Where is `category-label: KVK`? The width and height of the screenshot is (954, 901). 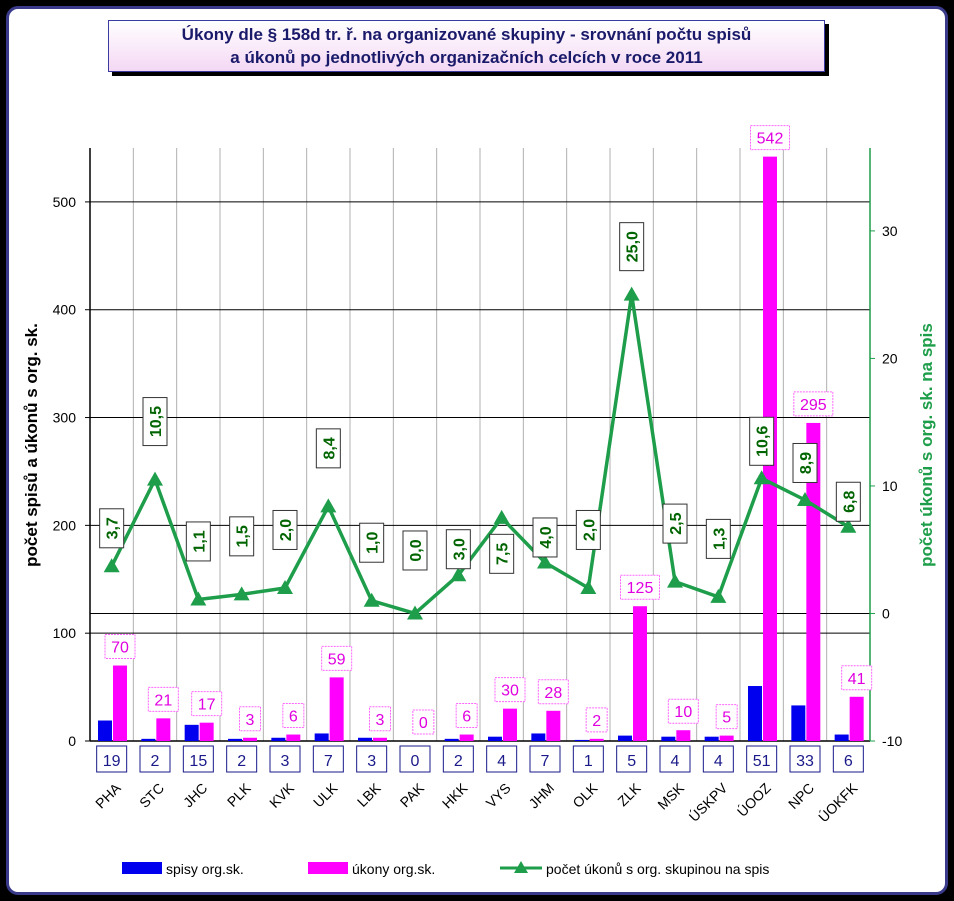 category-label: KVK is located at coordinates (282, 795).